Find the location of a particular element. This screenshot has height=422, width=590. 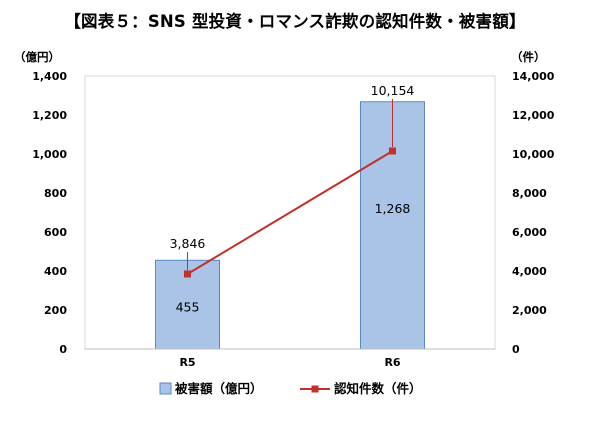

category-label-R6: R6 is located at coordinates (392, 362).